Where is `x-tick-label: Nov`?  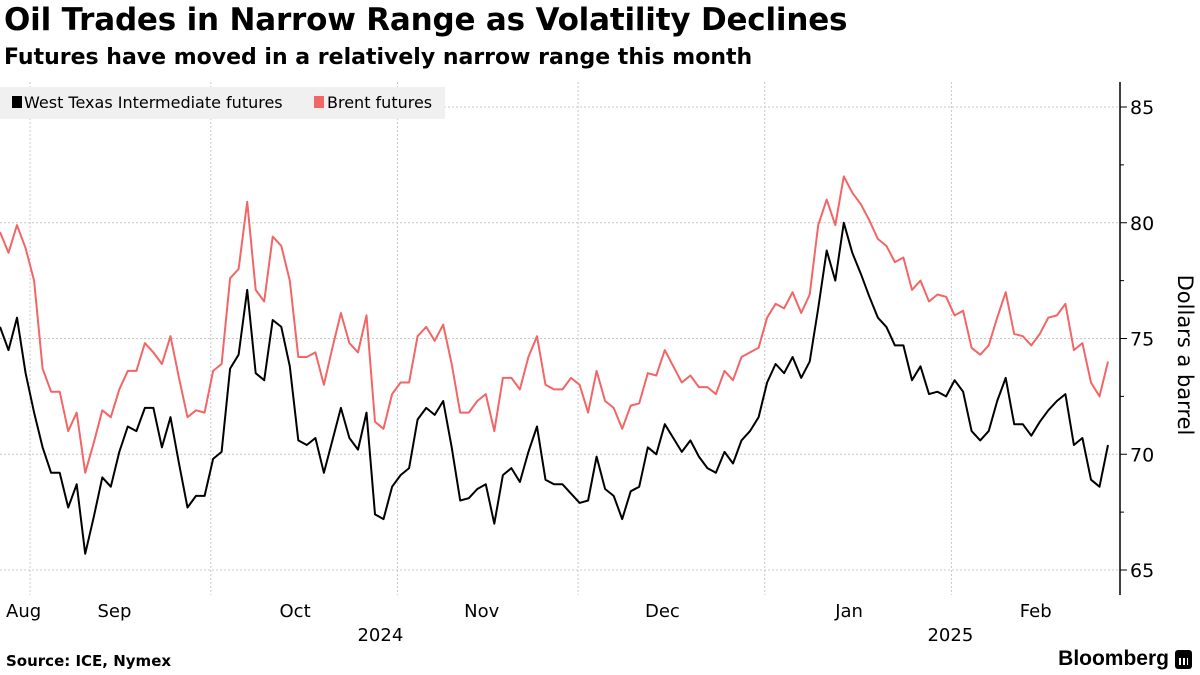
x-tick-label: Nov is located at coordinates (481, 611).